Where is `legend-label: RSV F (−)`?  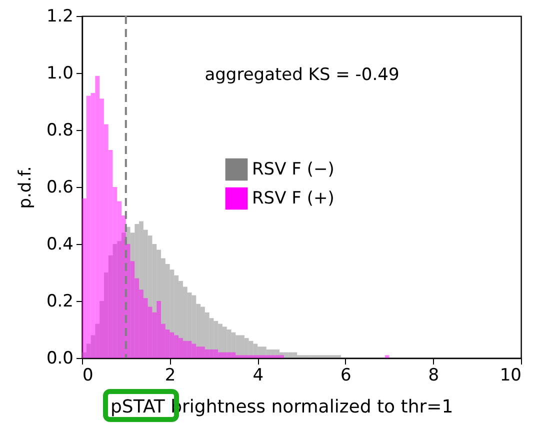
legend-label: RSV F (−) is located at coordinates (293, 170).